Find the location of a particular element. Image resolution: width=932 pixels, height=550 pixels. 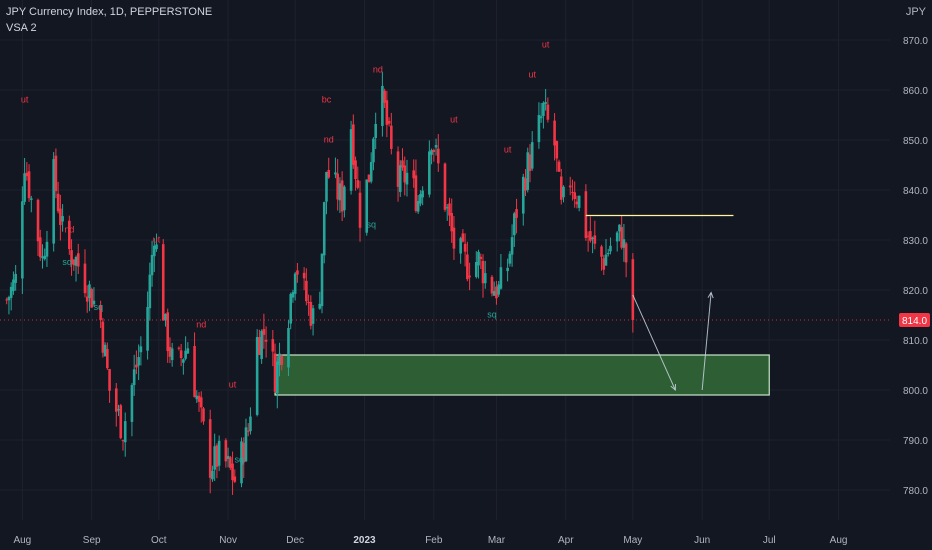

y-tick-label: 800.0 is located at coordinates (915, 391).